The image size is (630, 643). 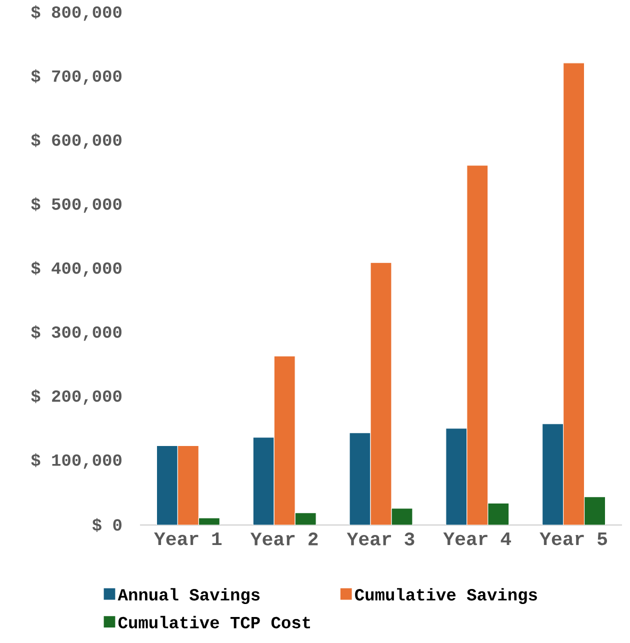 I want to click on y-tick-label: $ 400,000, so click(x=76, y=269).